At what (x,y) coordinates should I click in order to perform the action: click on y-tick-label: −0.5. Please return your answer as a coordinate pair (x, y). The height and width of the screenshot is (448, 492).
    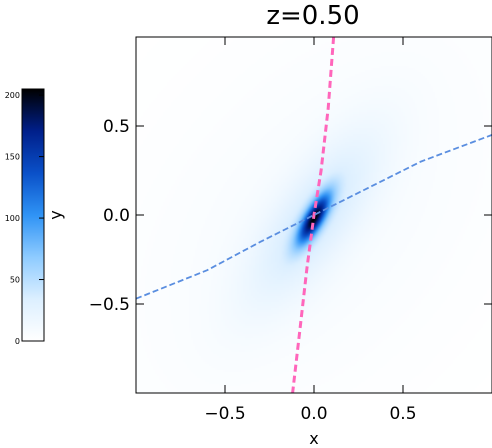
    Looking at the image, I should click on (109, 305).